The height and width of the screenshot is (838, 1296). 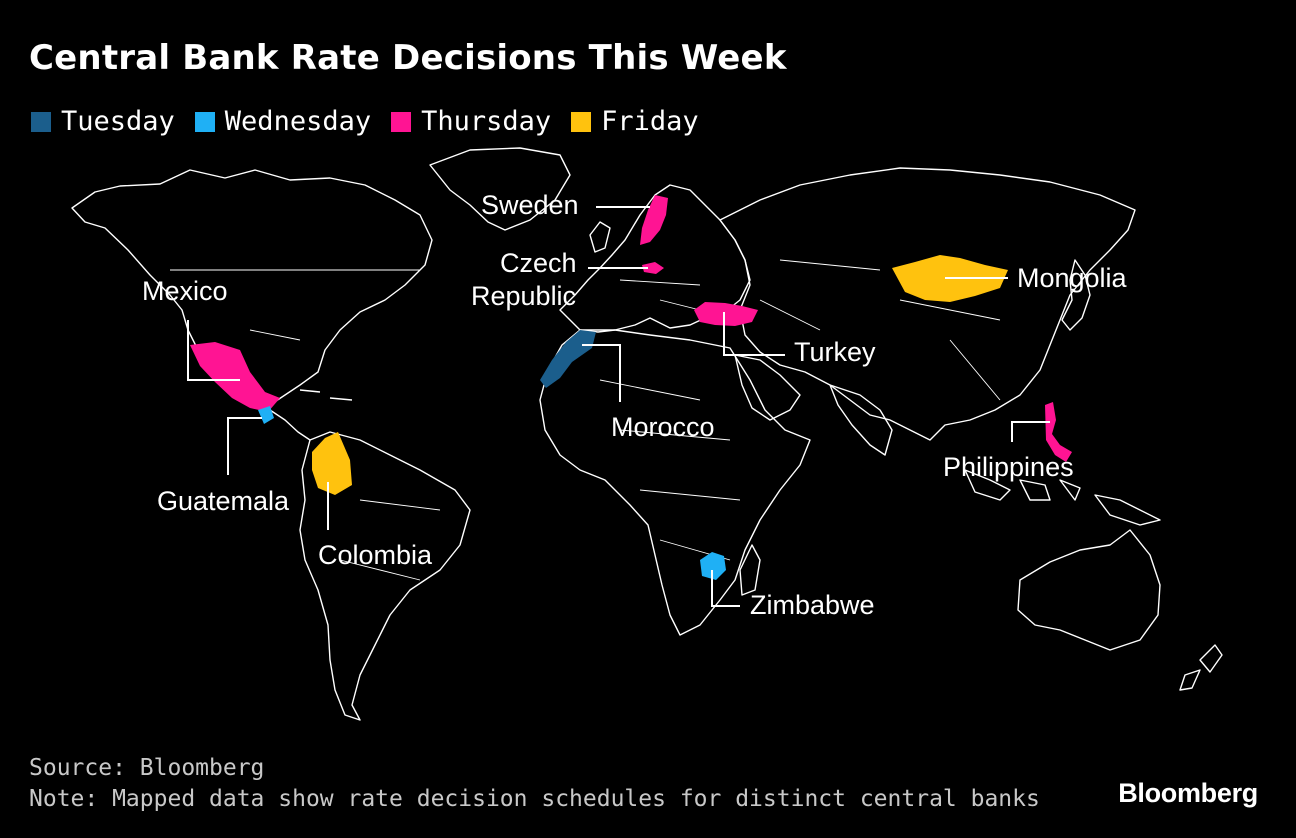 I want to click on legend-item-wednesday: Wednesday, so click(x=283, y=121).